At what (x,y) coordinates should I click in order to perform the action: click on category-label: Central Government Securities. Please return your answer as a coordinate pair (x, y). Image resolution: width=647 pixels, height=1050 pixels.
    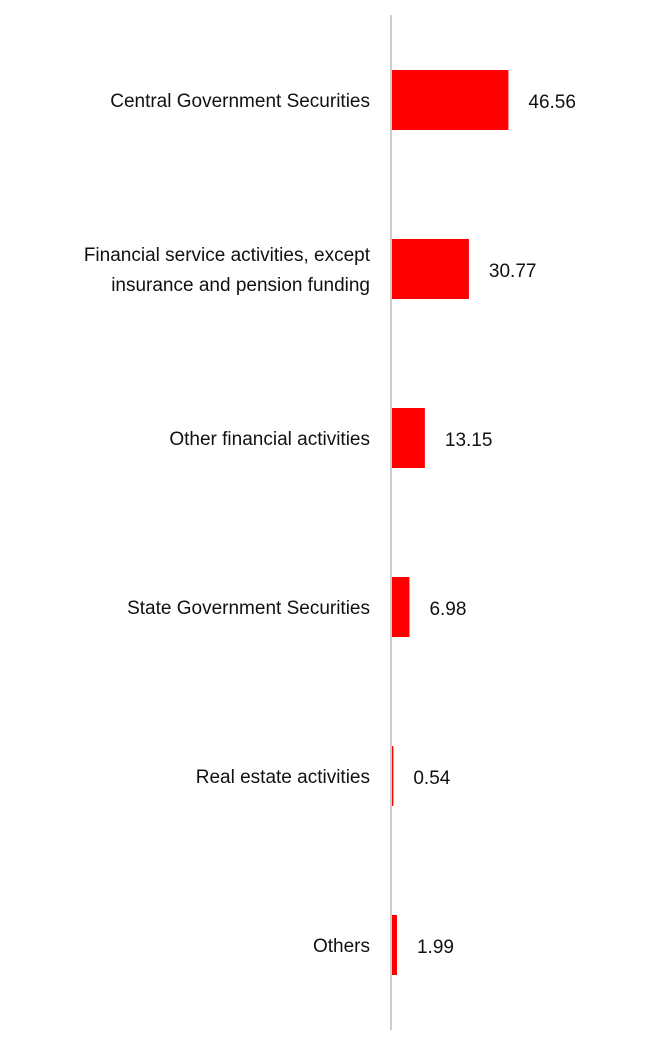
    Looking at the image, I should click on (240, 101).